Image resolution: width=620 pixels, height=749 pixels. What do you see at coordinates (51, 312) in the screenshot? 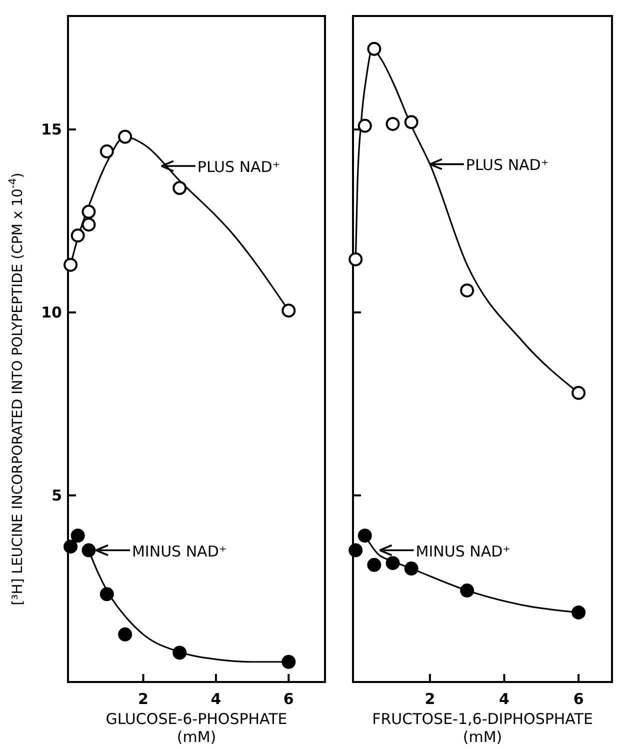
I see `y-tick-label: 10` at bounding box center [51, 312].